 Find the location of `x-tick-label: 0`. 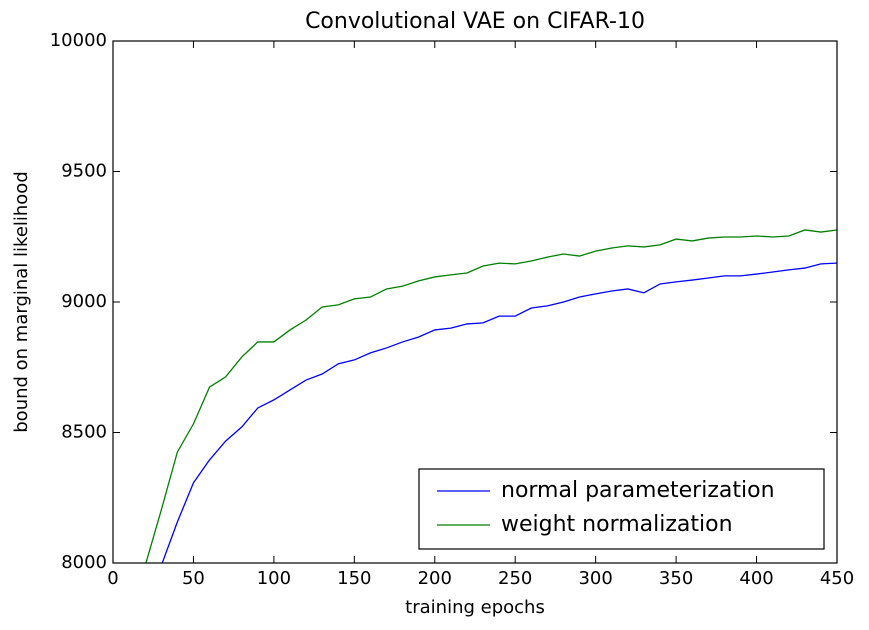

x-tick-label: 0 is located at coordinates (112, 578).